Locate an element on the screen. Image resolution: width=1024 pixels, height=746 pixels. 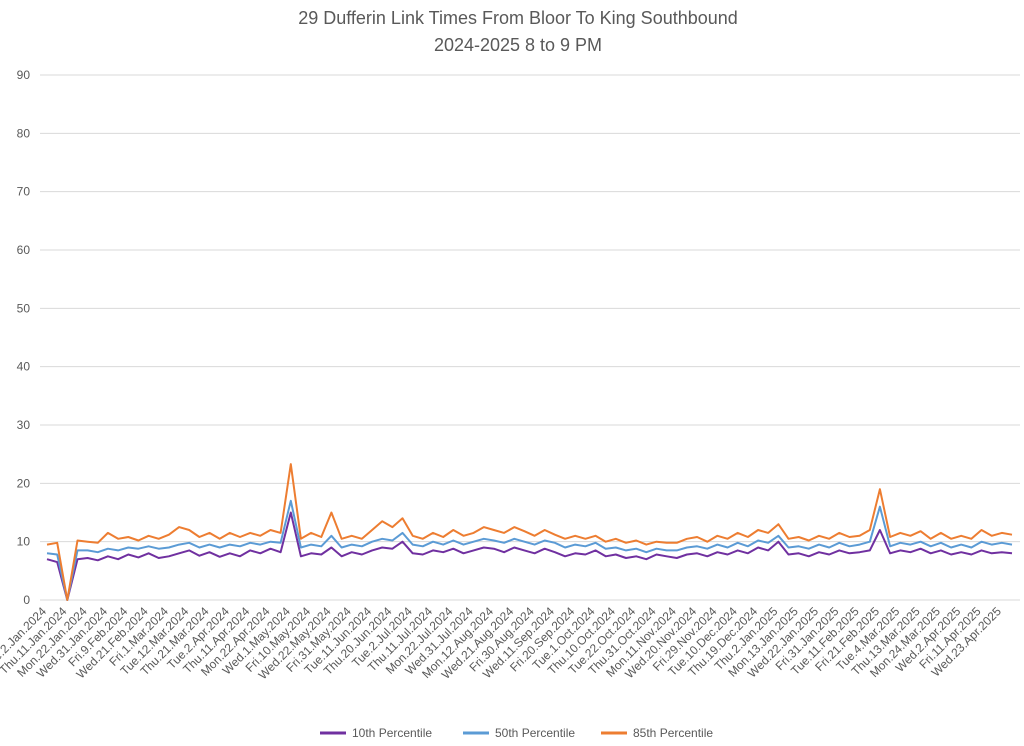
legend-label: 50th Percentile is located at coordinates (535, 733).